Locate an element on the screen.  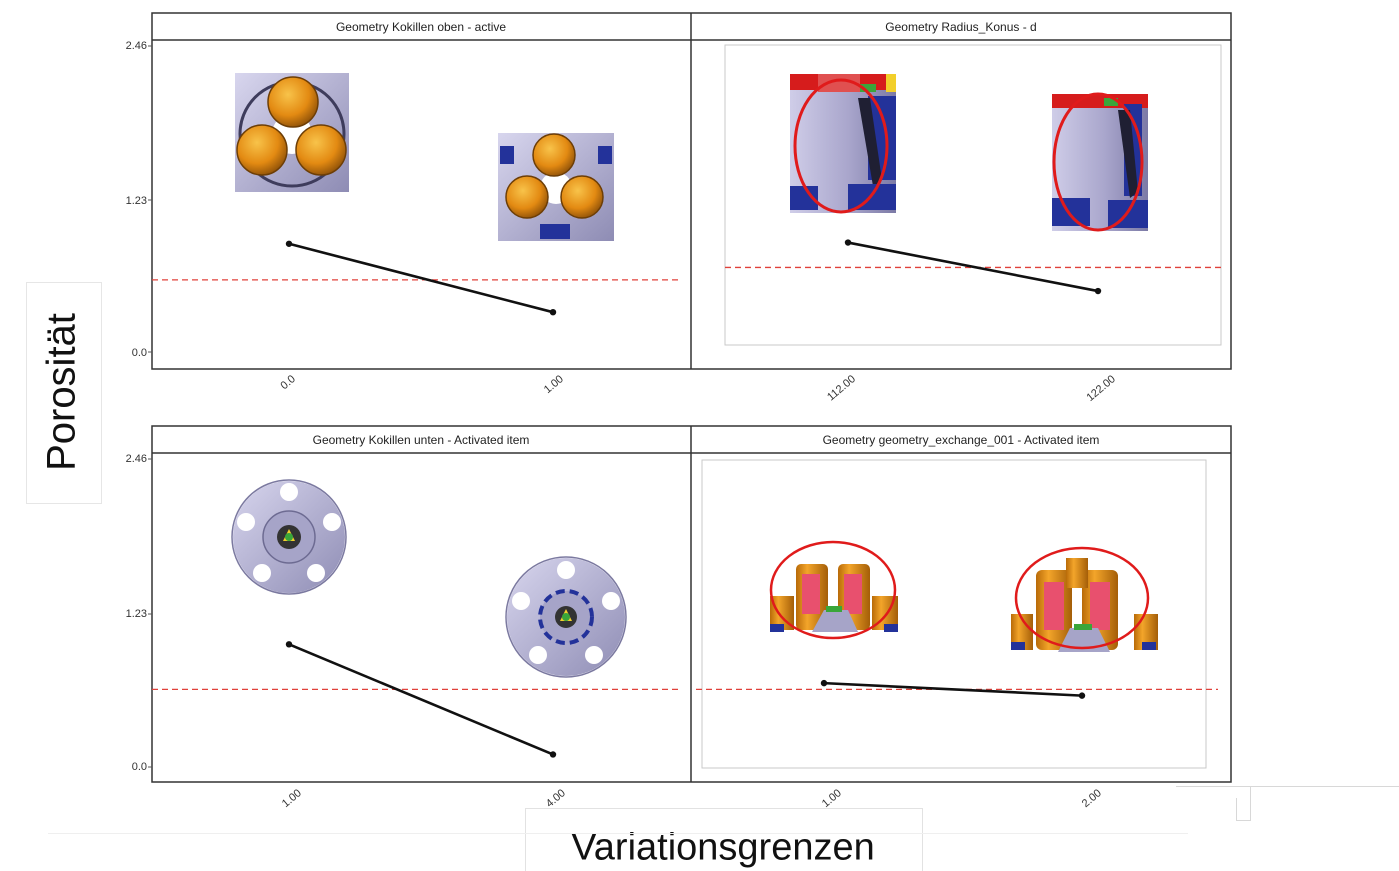
x-tick-label: 4.00 is located at coordinates (556, 798).